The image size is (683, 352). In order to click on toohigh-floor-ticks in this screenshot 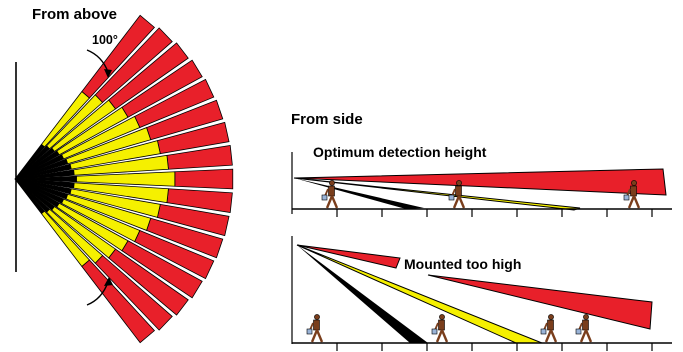, I will do `click(494, 347)`.